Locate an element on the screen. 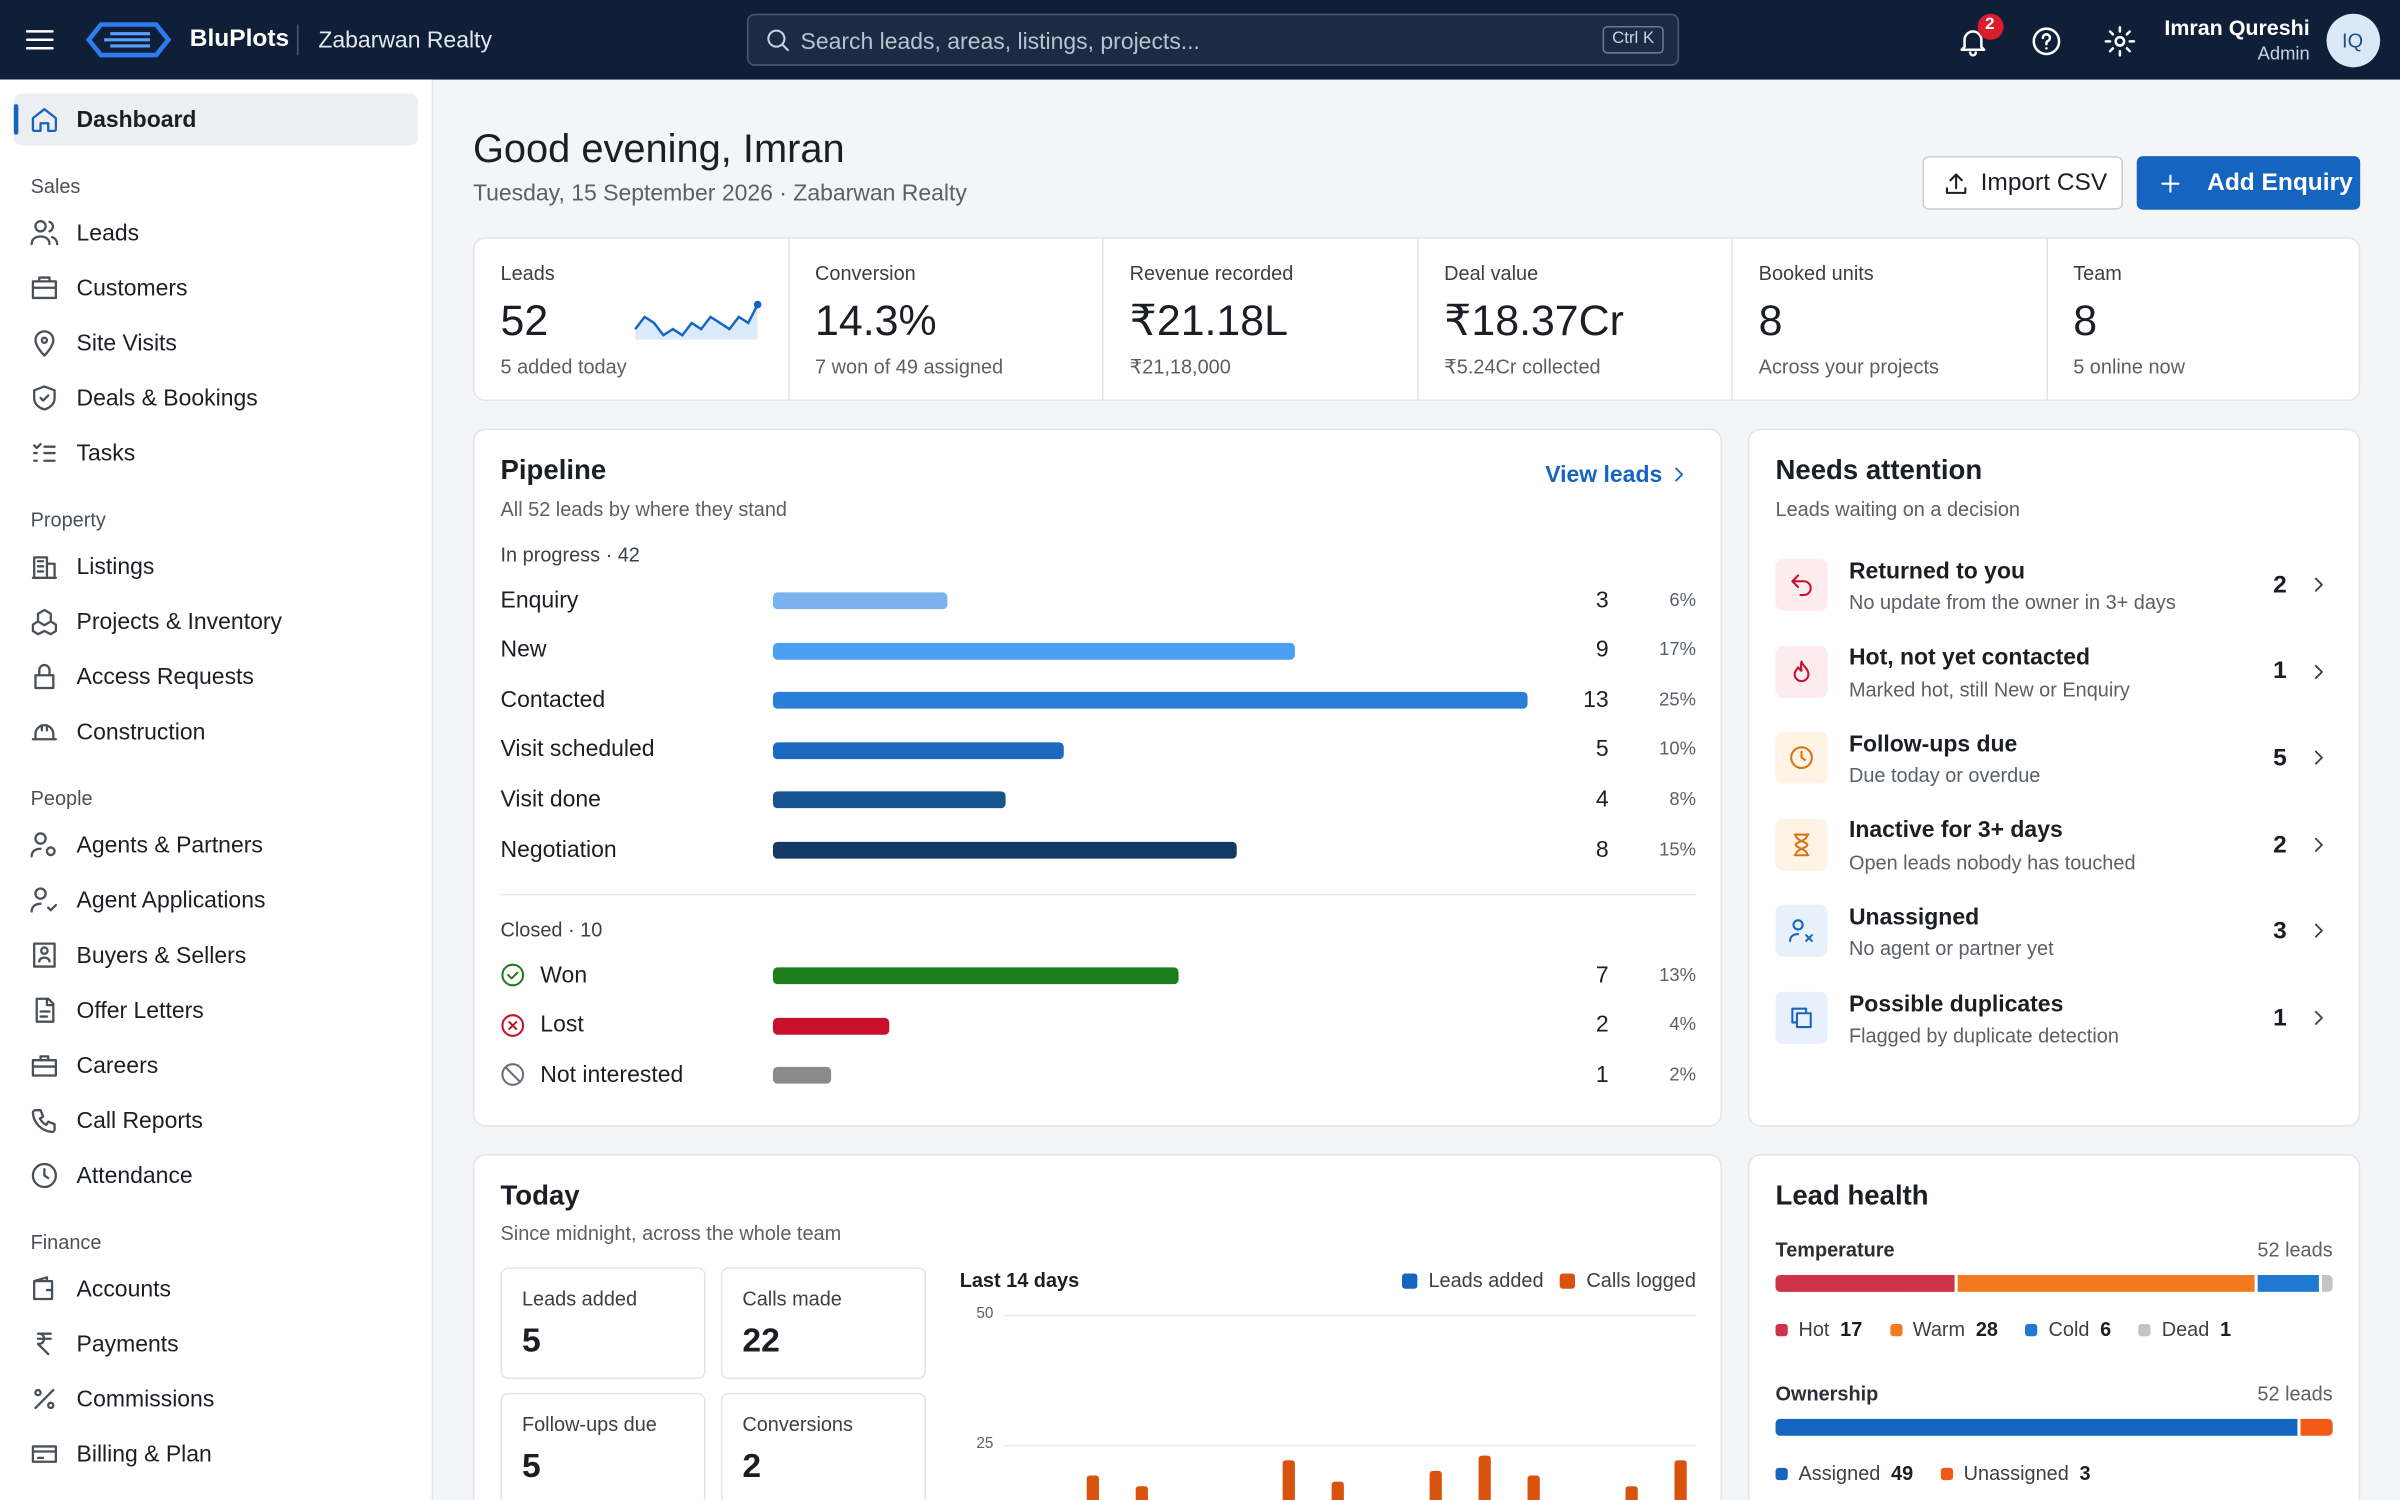 Image resolution: width=2400 pixels, height=1500 pixels. attention-icon-bg is located at coordinates (1801, 671).